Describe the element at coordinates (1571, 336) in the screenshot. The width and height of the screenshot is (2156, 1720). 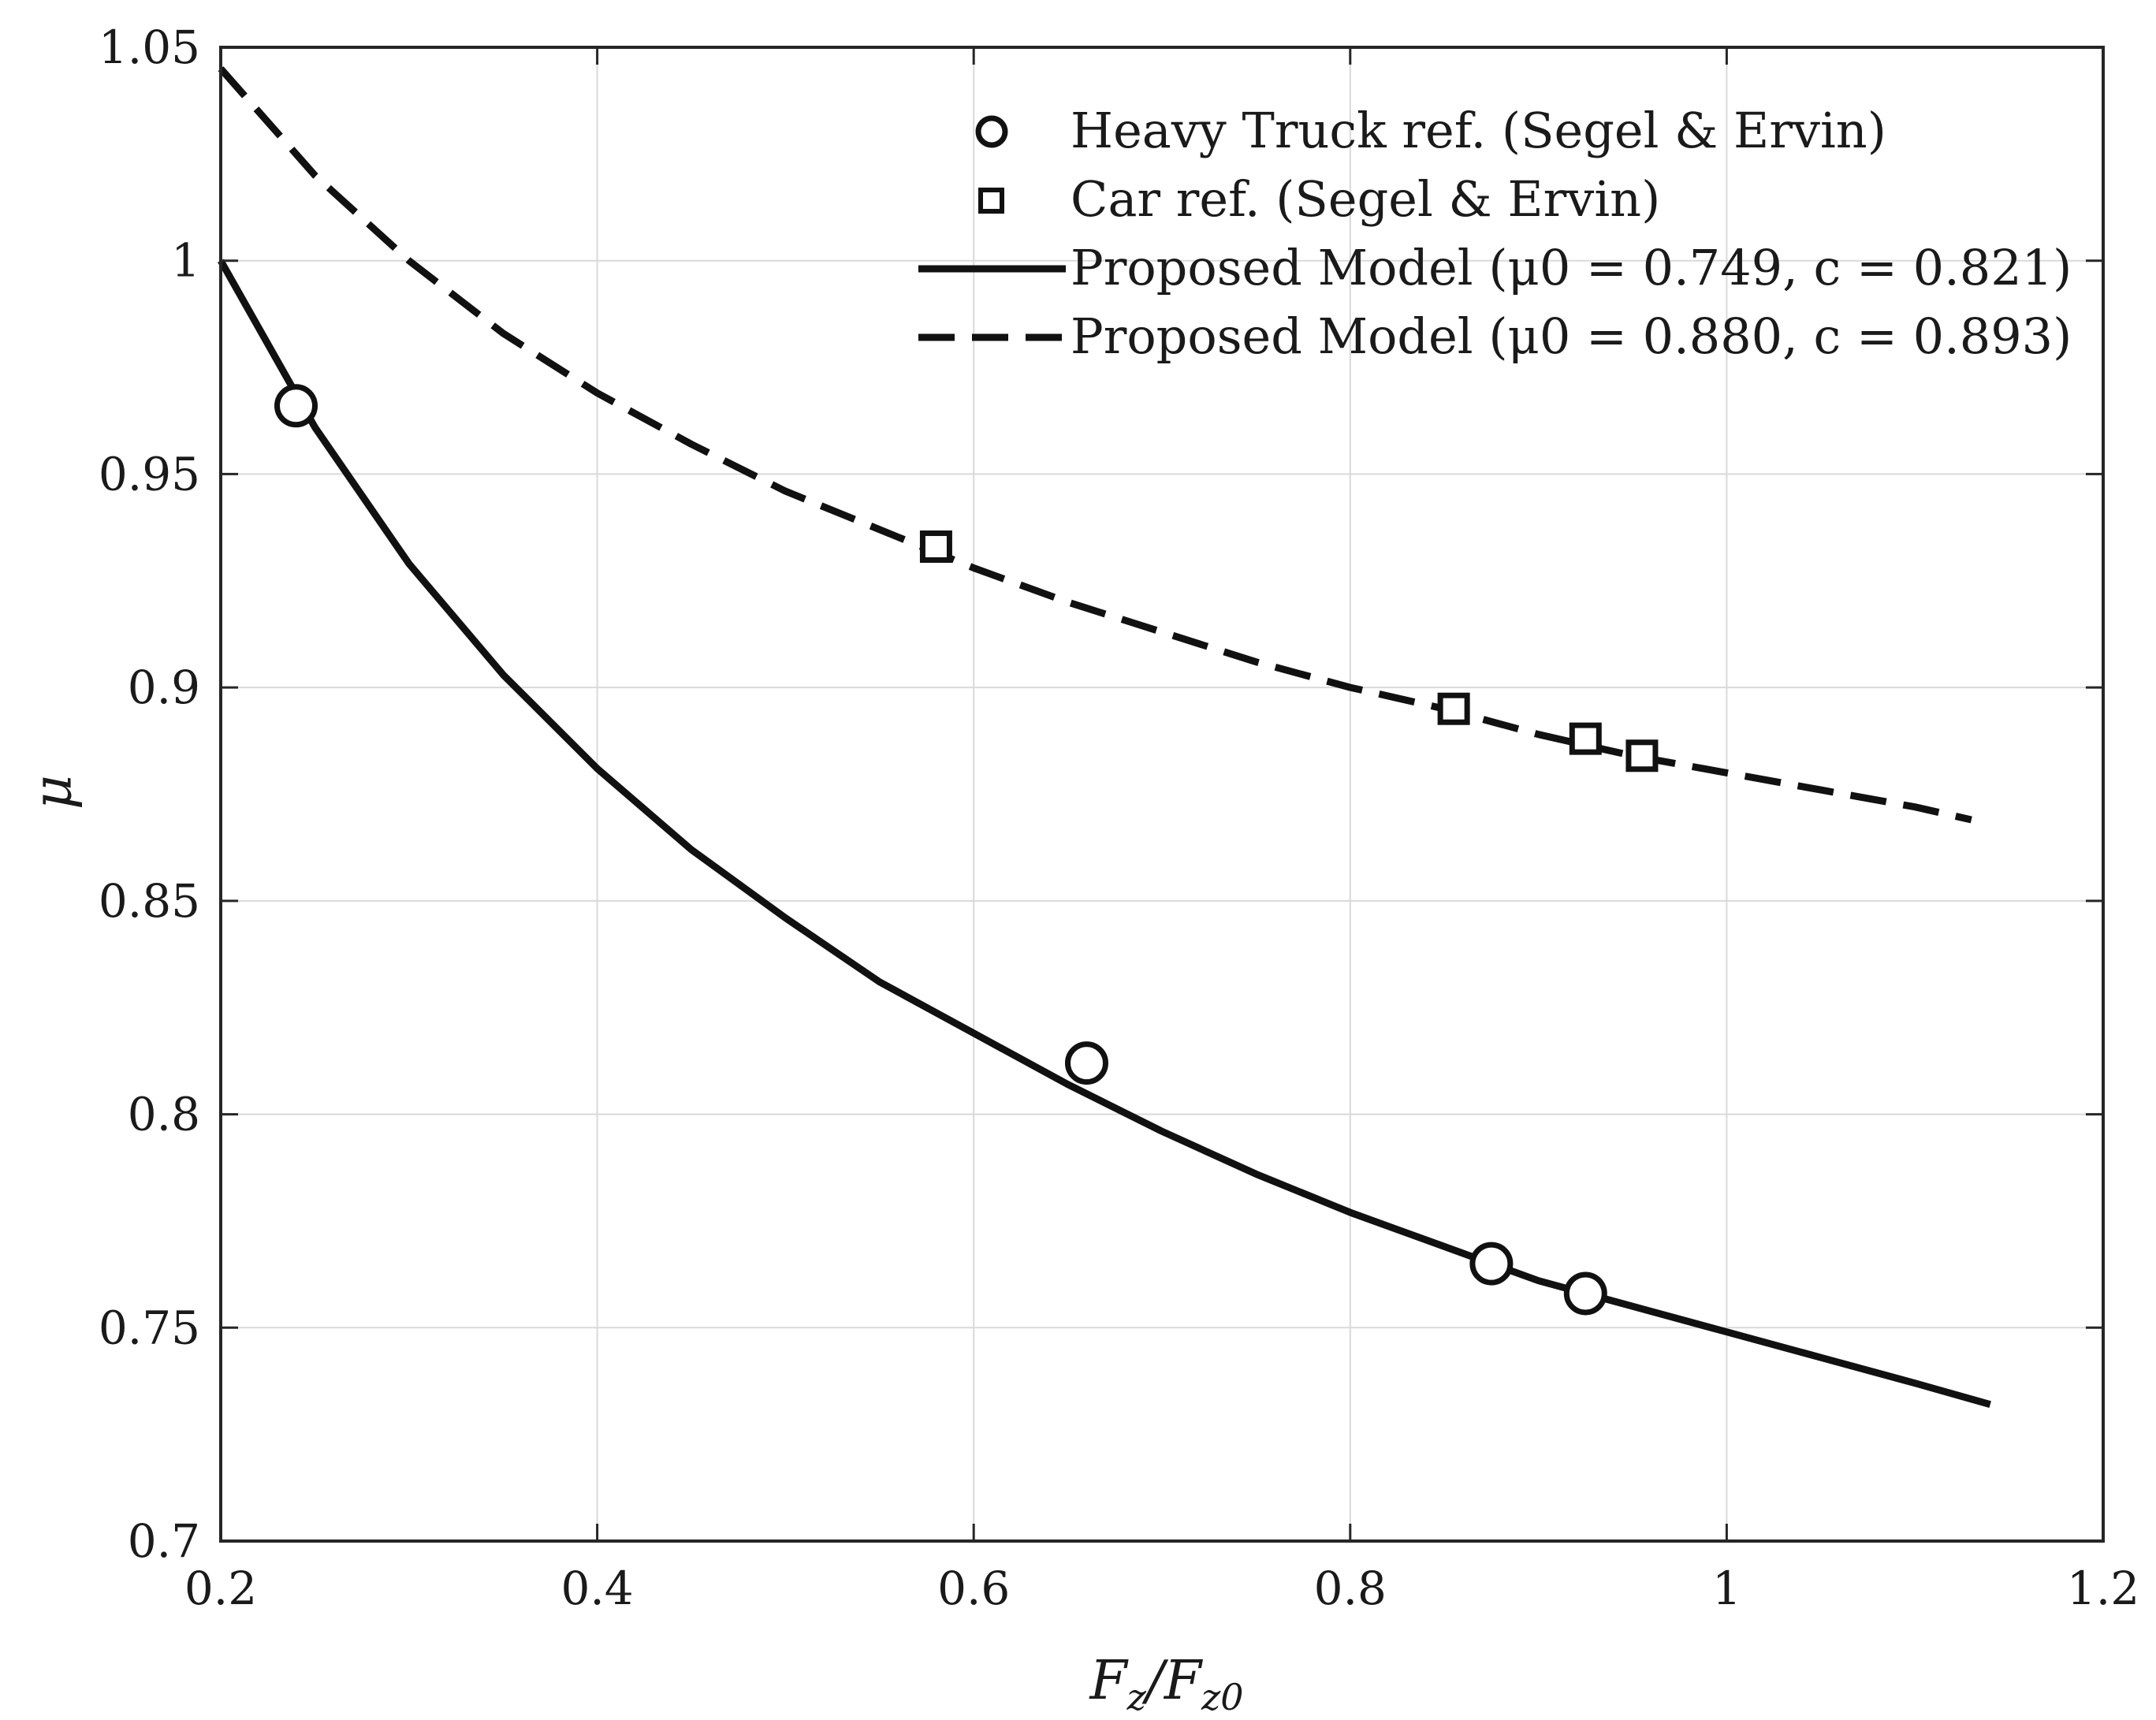
I see `legend-label: Proposed Model (μ0 = 0.880, c = 0.893)` at that location.